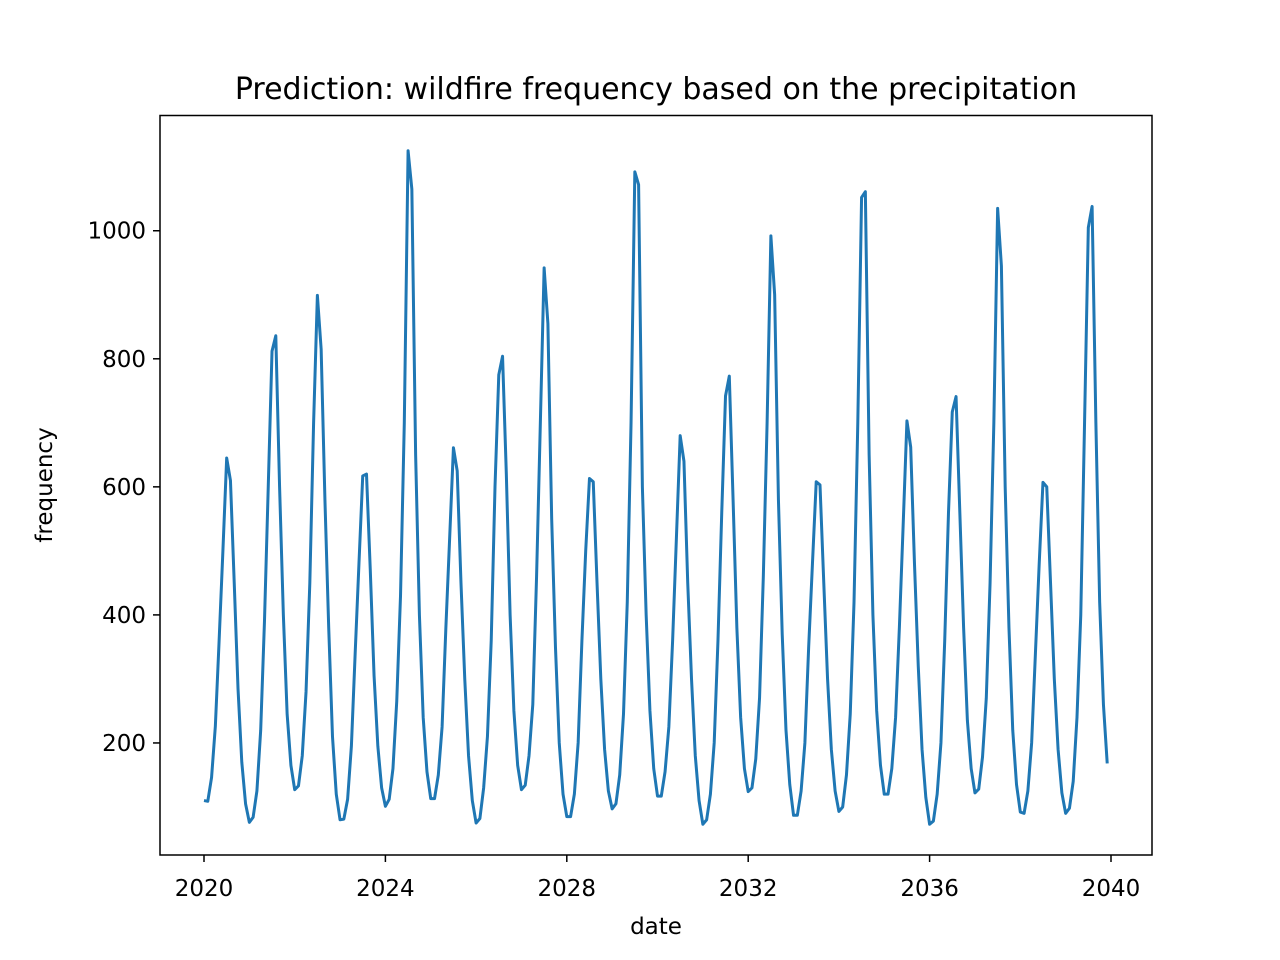  I want to click on x-tick-label: 2028, so click(567, 889).